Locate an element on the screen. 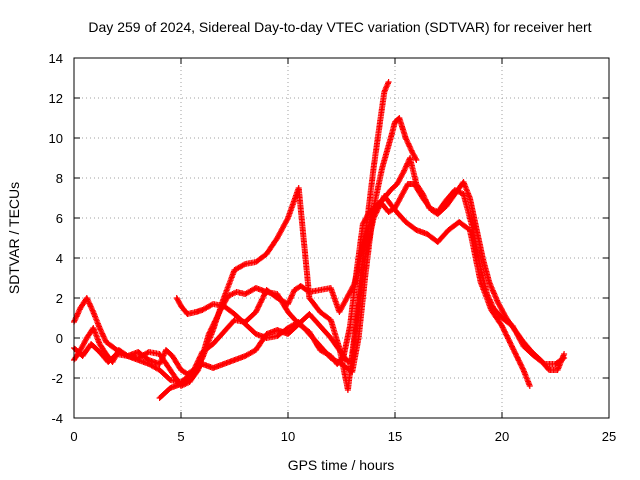 The image size is (640, 480). x-tick-label: 20 is located at coordinates (502, 436).